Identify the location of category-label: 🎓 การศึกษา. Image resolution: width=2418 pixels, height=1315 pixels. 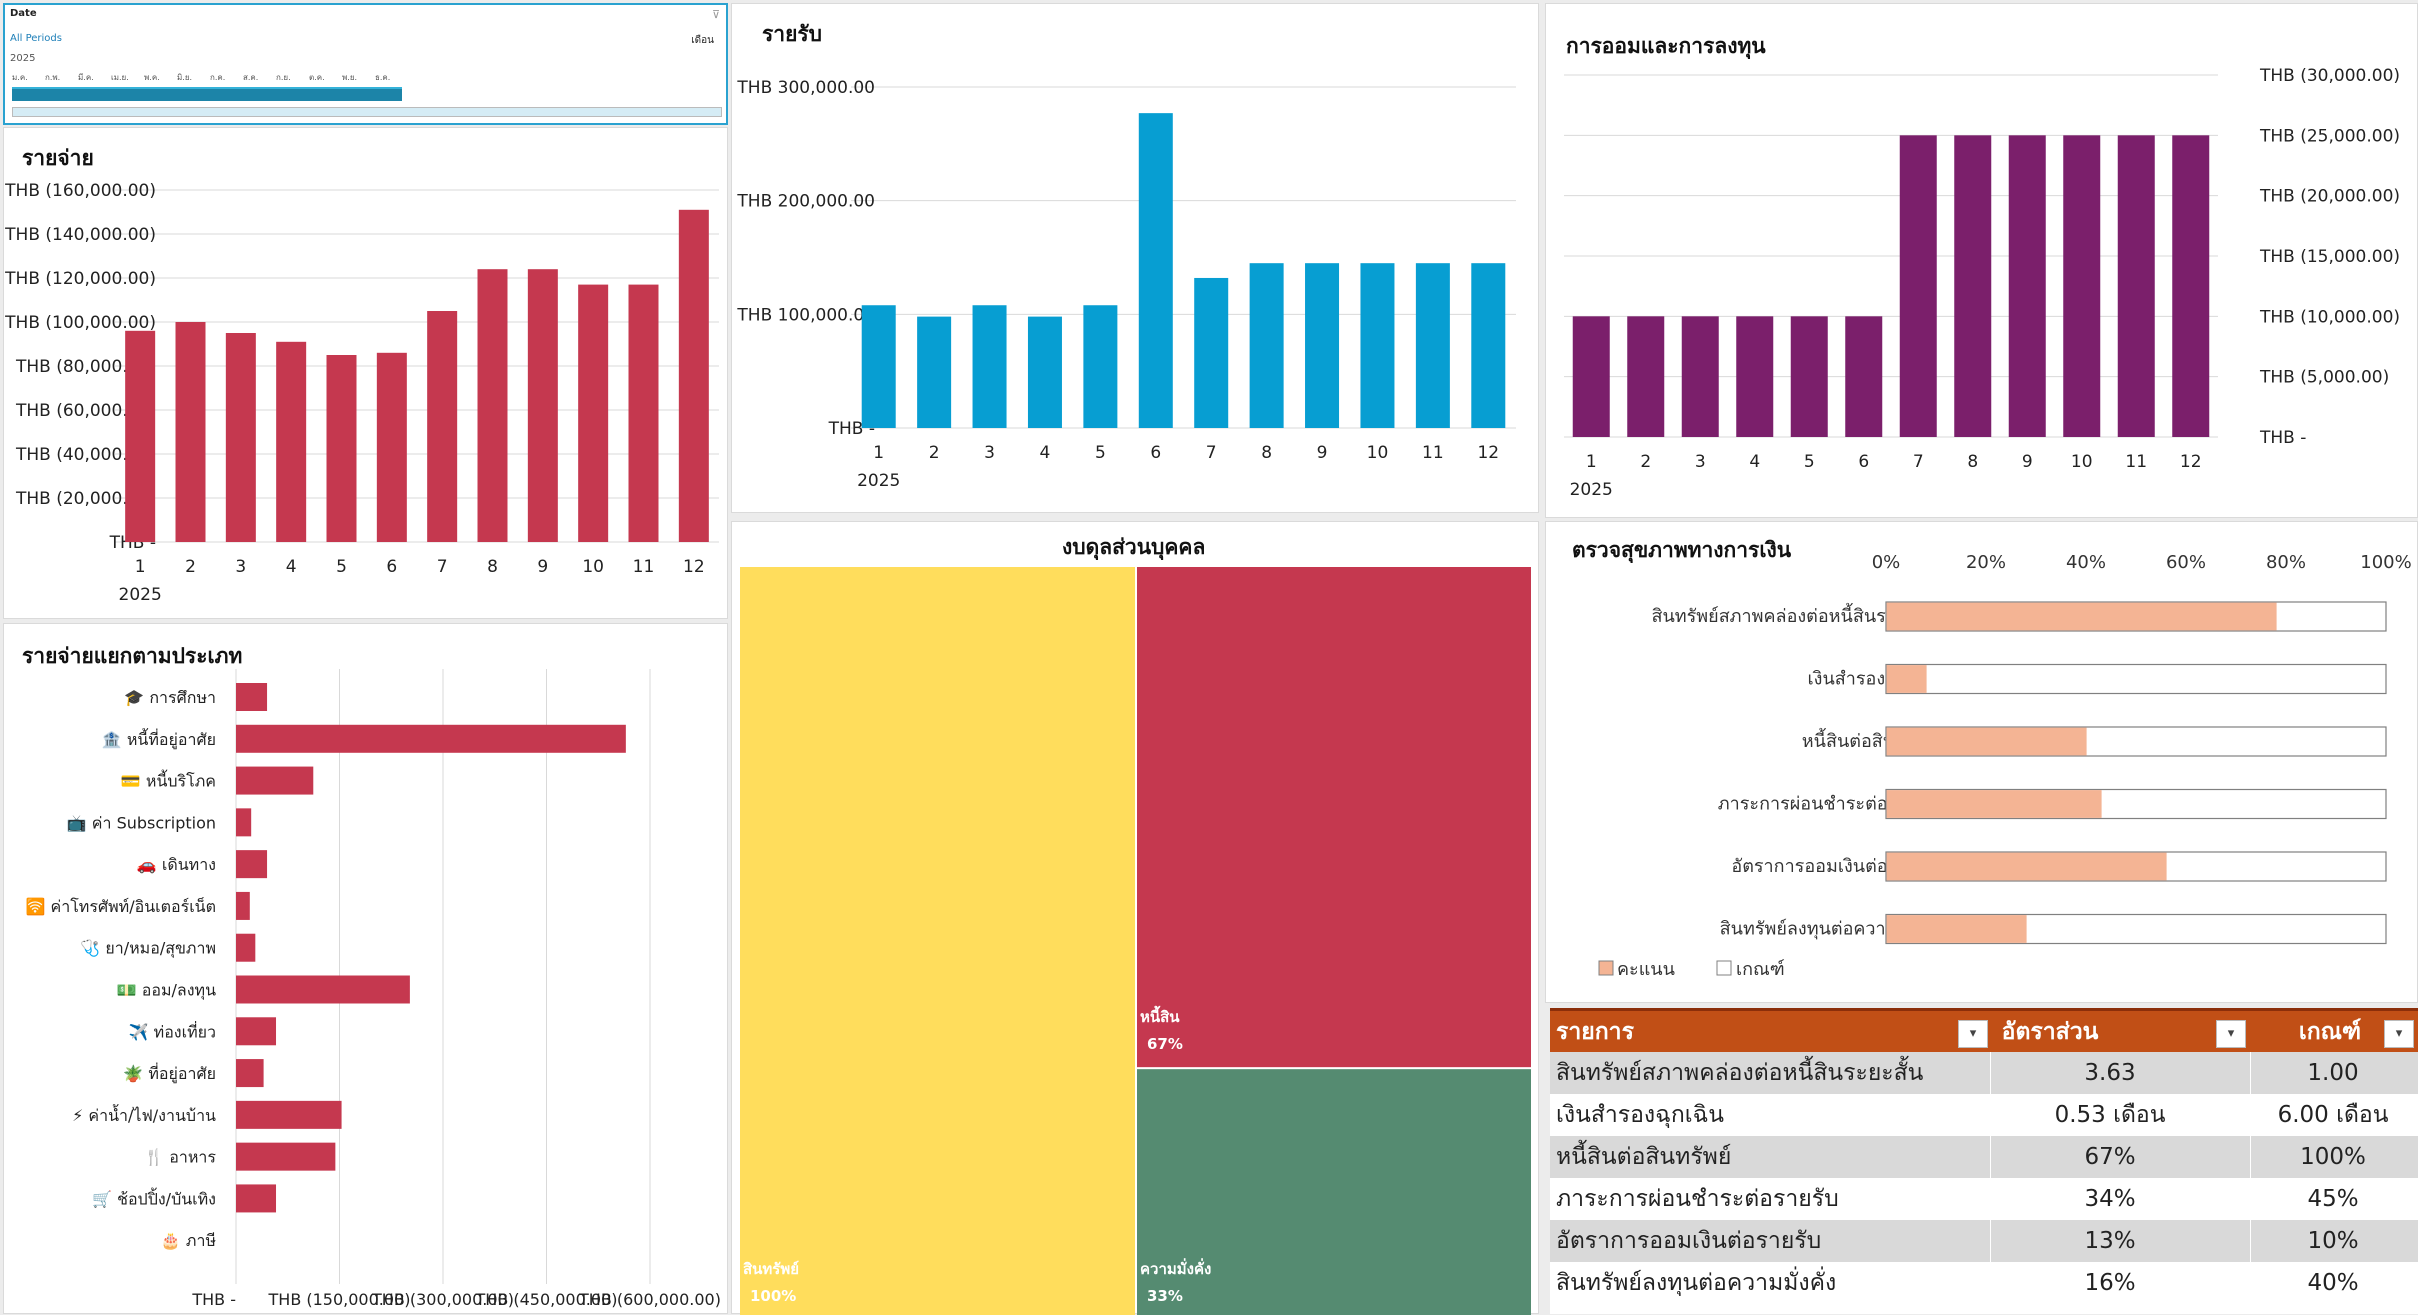
(170, 697).